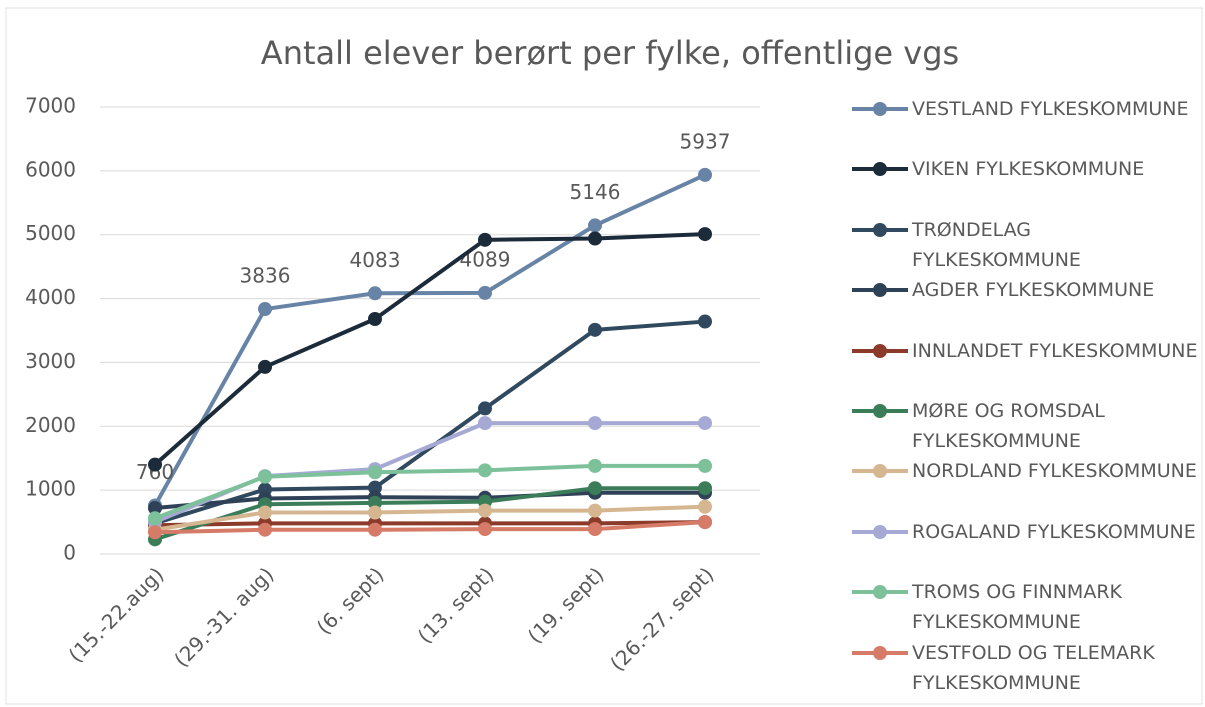  What do you see at coordinates (1055, 350) in the screenshot?
I see `legend-label: INNLANDET FYLKESKOMMUNE` at bounding box center [1055, 350].